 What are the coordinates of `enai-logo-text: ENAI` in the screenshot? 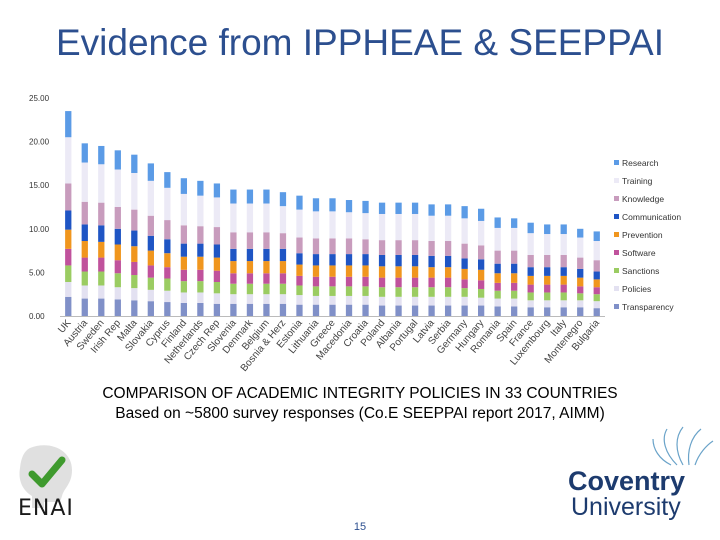 It's located at (46, 508).